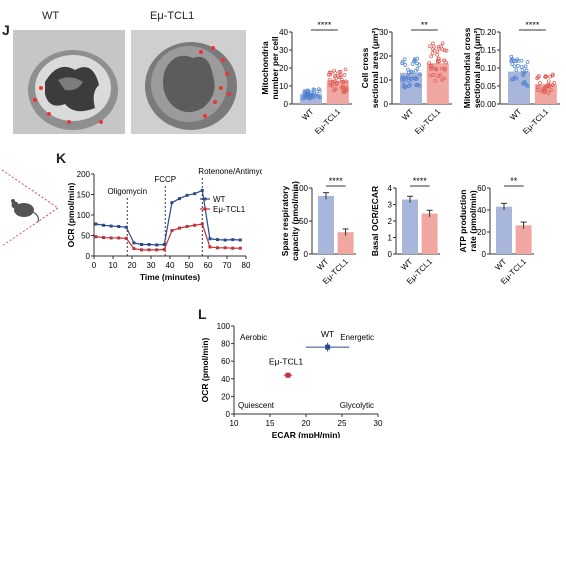  I want to click on x-tick-label: 50, so click(189, 265).